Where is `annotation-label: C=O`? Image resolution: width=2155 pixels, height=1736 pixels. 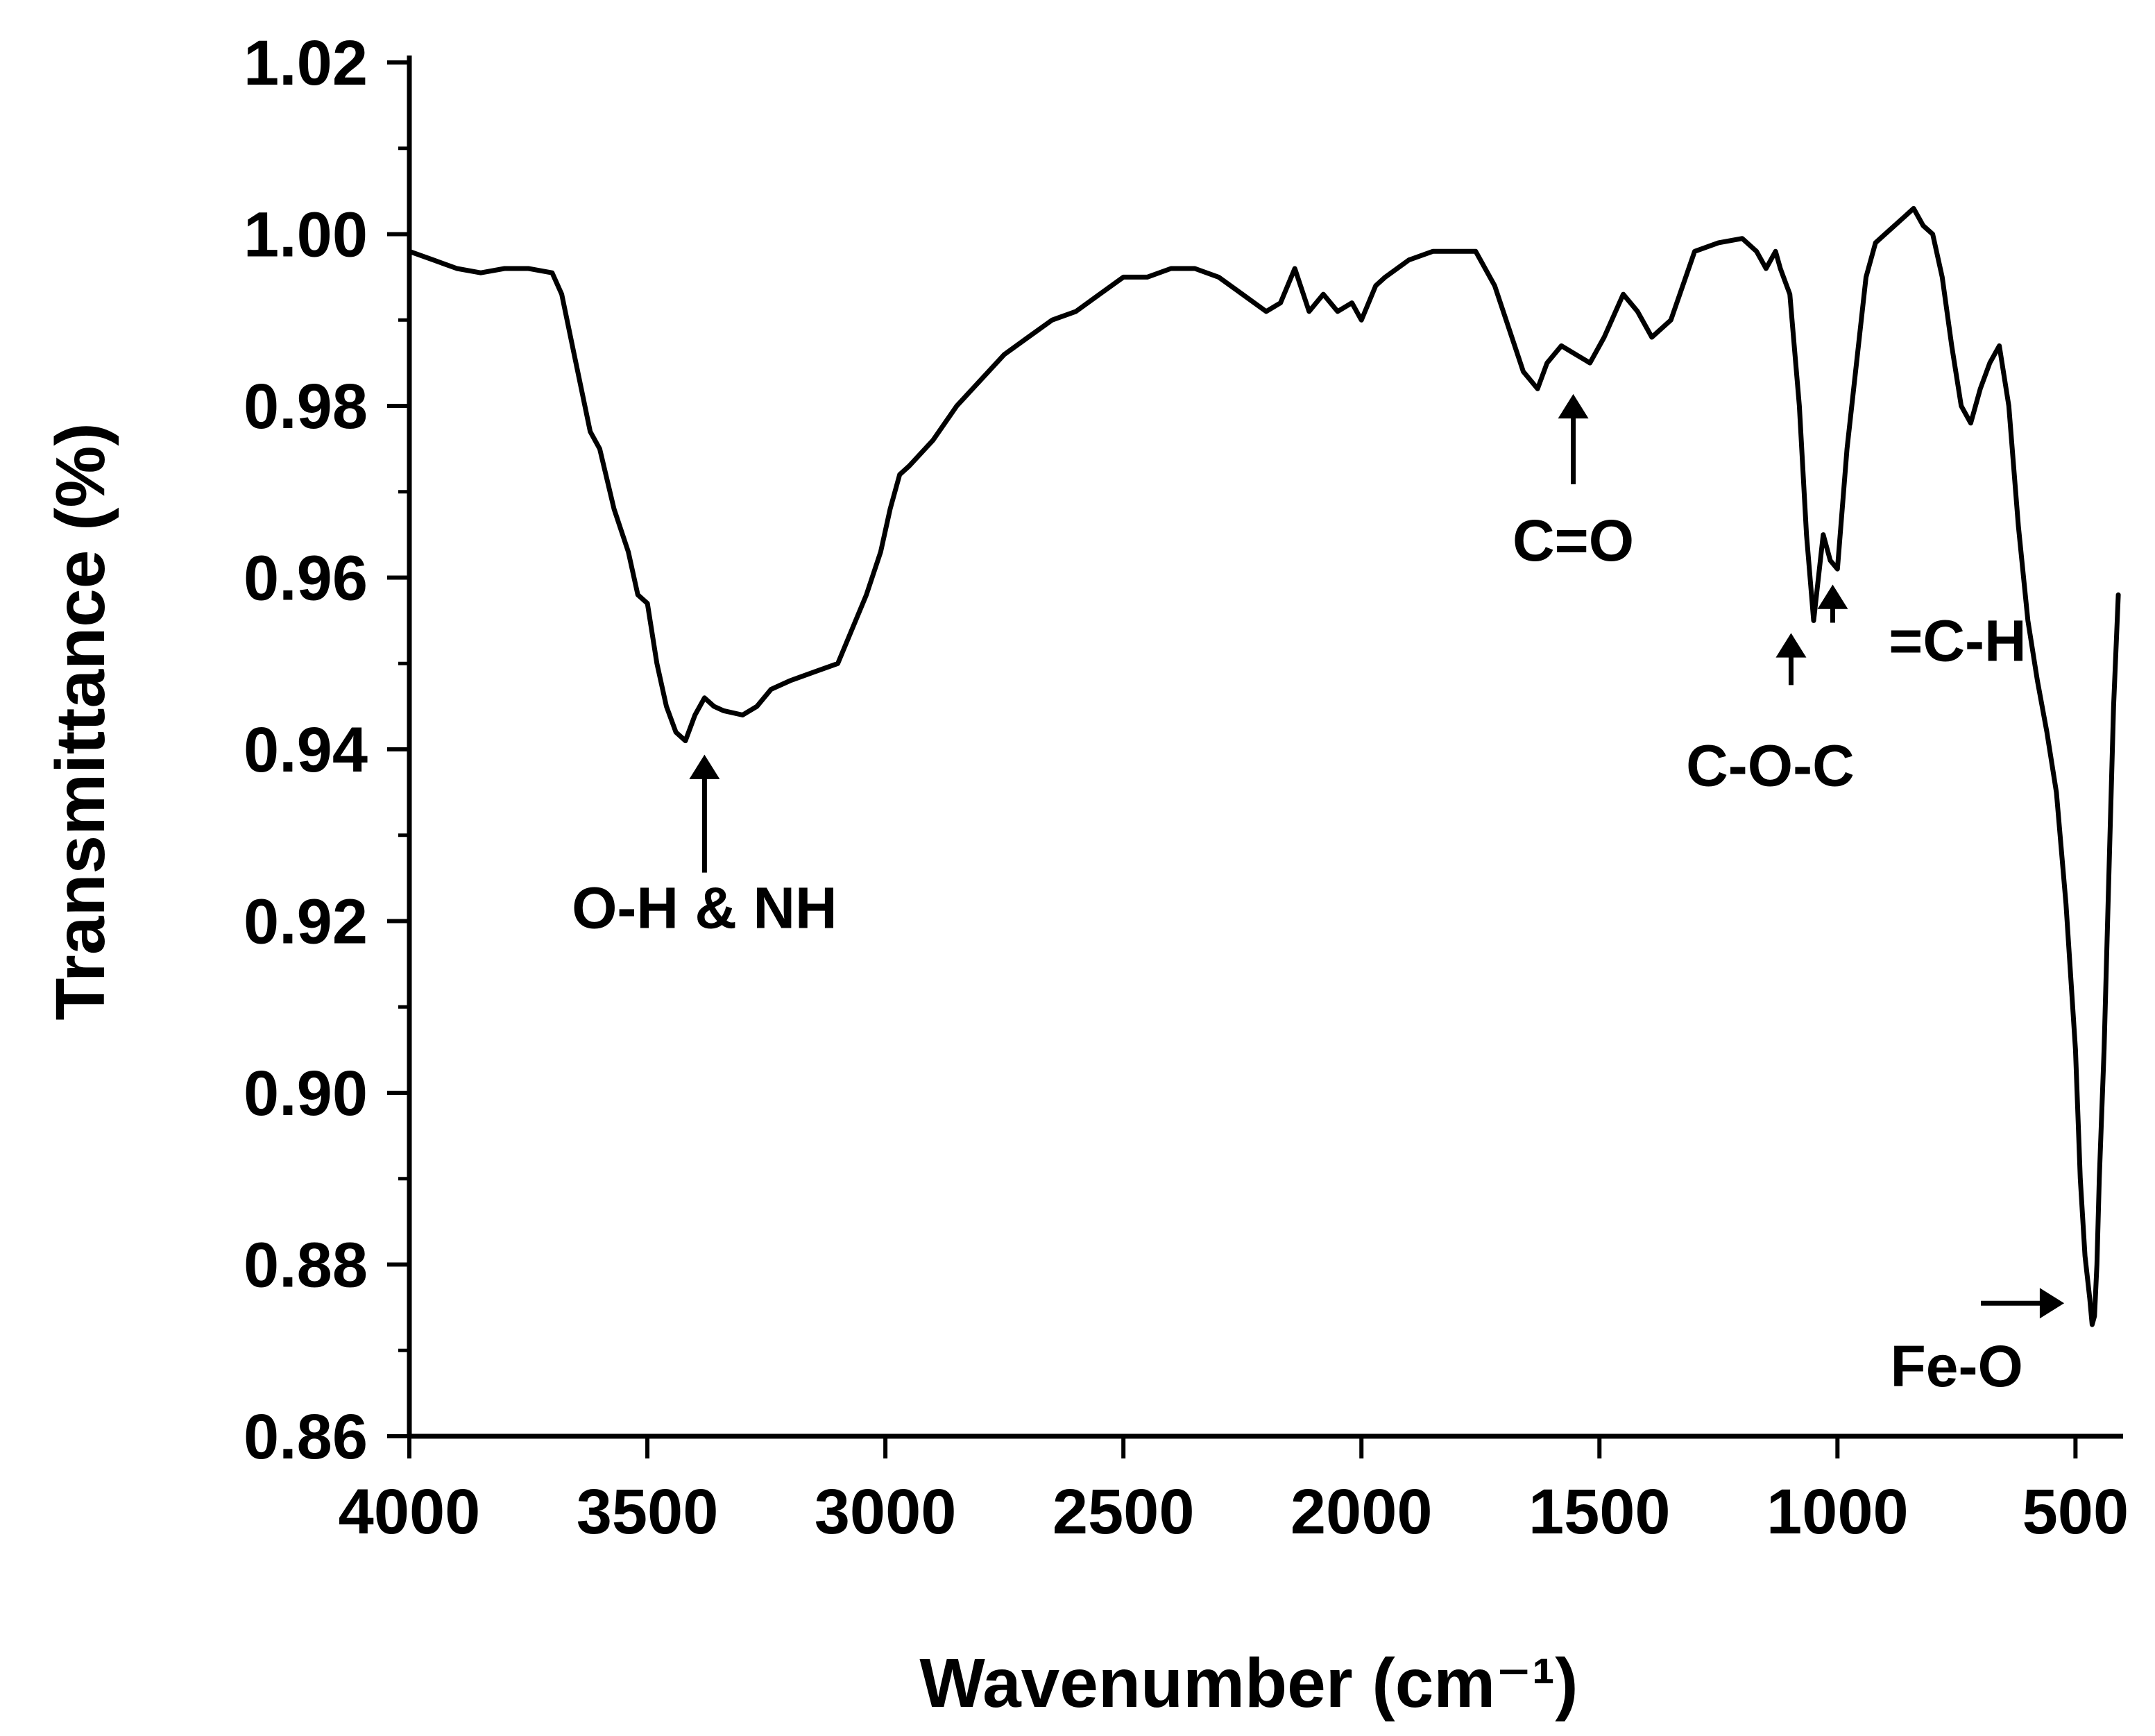
annotation-label: C=O is located at coordinates (1574, 540).